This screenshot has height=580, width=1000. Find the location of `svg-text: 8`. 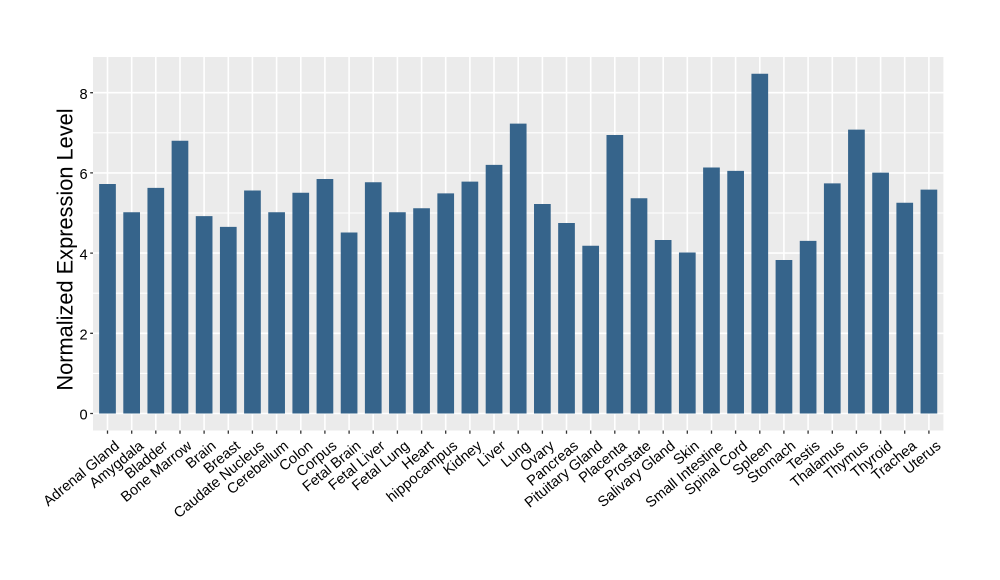

svg-text: 8 is located at coordinates (83, 95).